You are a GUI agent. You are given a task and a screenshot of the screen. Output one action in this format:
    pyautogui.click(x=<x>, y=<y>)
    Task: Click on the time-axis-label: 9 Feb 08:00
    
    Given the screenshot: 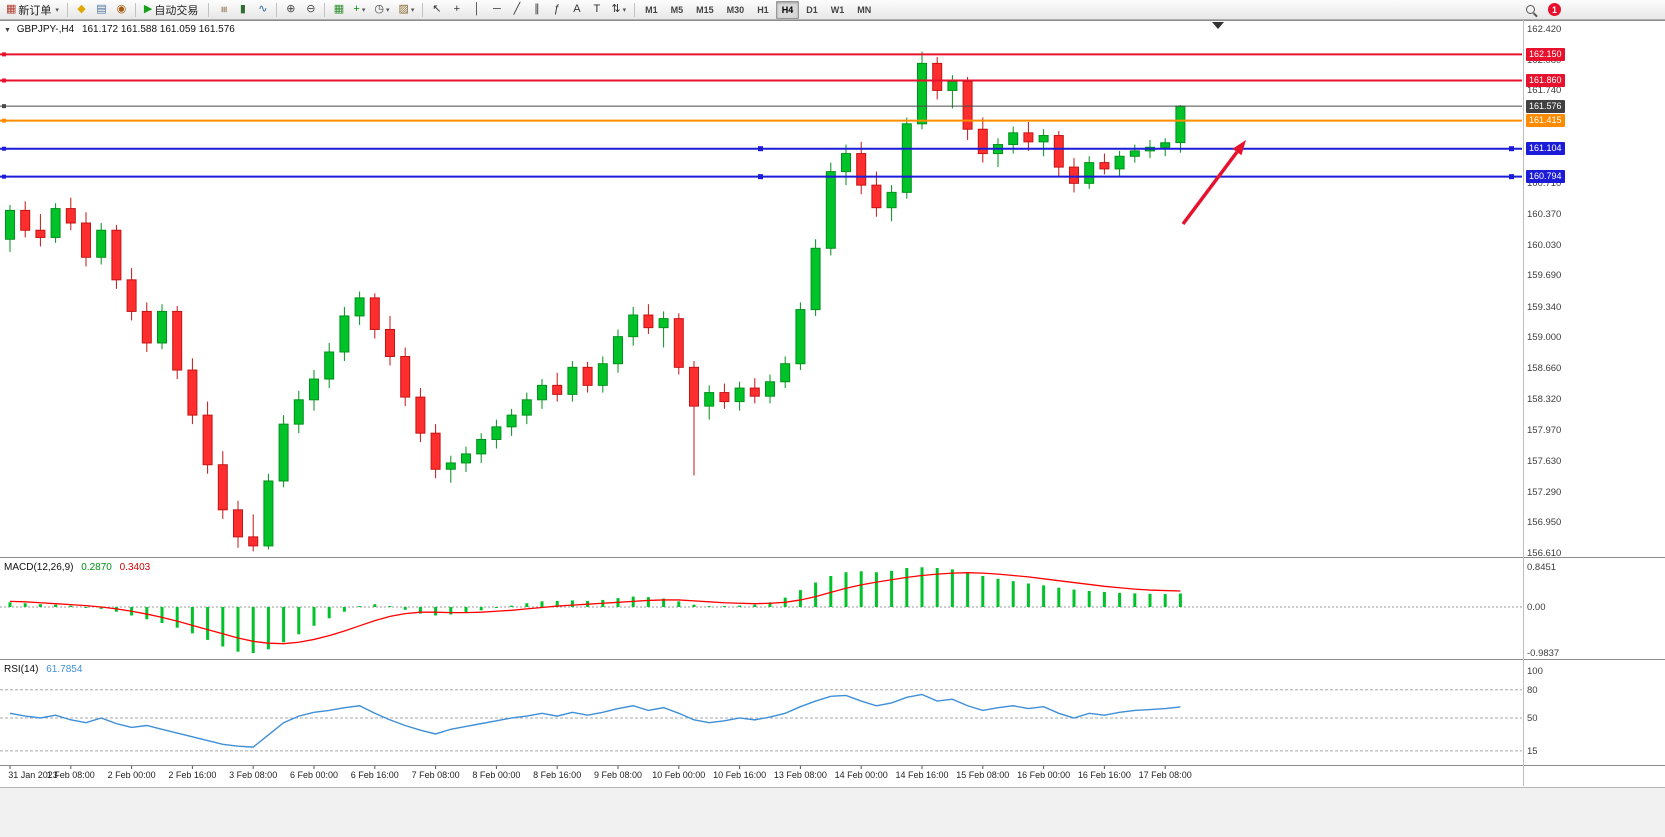 What is the action you would take?
    pyautogui.click(x=618, y=775)
    